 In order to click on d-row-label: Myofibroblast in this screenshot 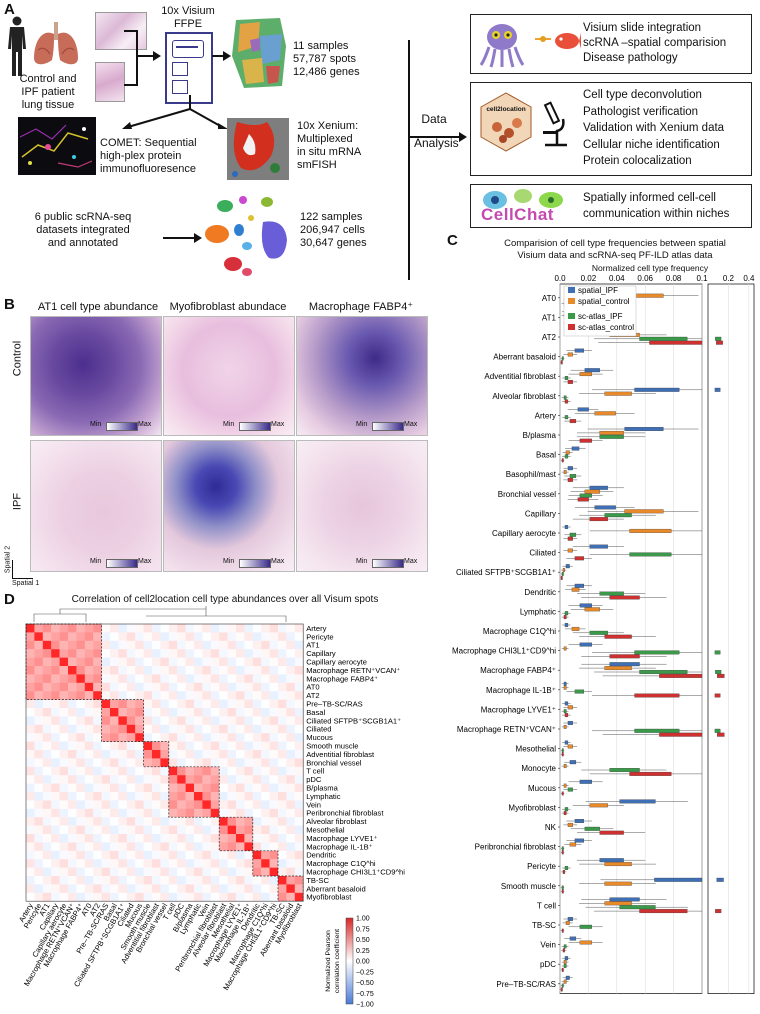, I will do `click(329, 897)`.